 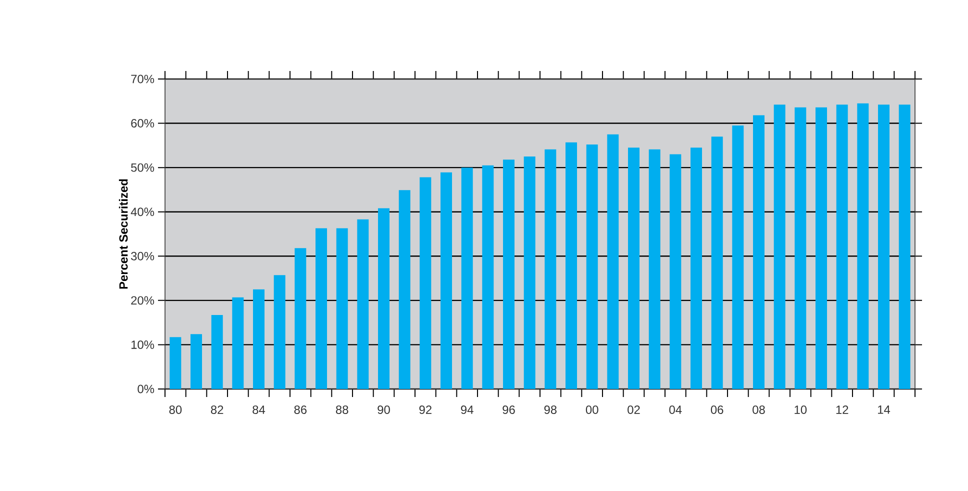 What do you see at coordinates (300, 410) in the screenshot?
I see `x-tick-label: 86` at bounding box center [300, 410].